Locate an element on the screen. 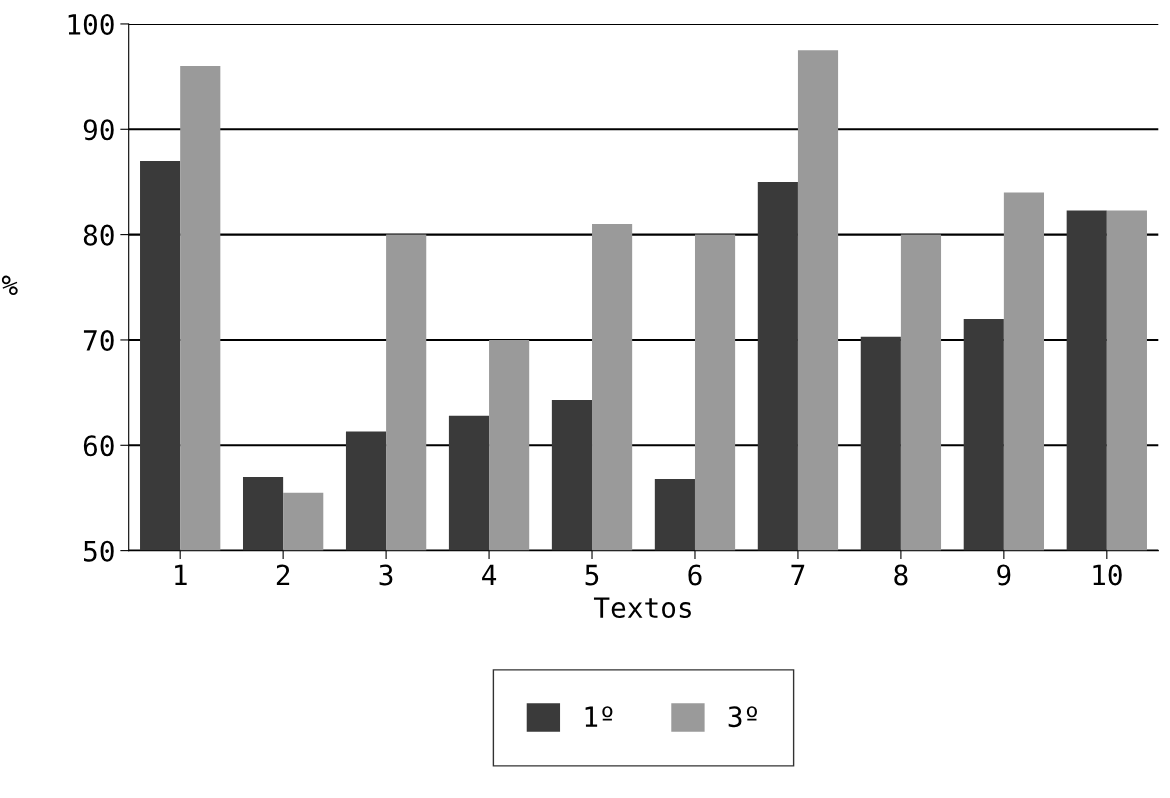  x-tick-label: 1 is located at coordinates (181, 575).